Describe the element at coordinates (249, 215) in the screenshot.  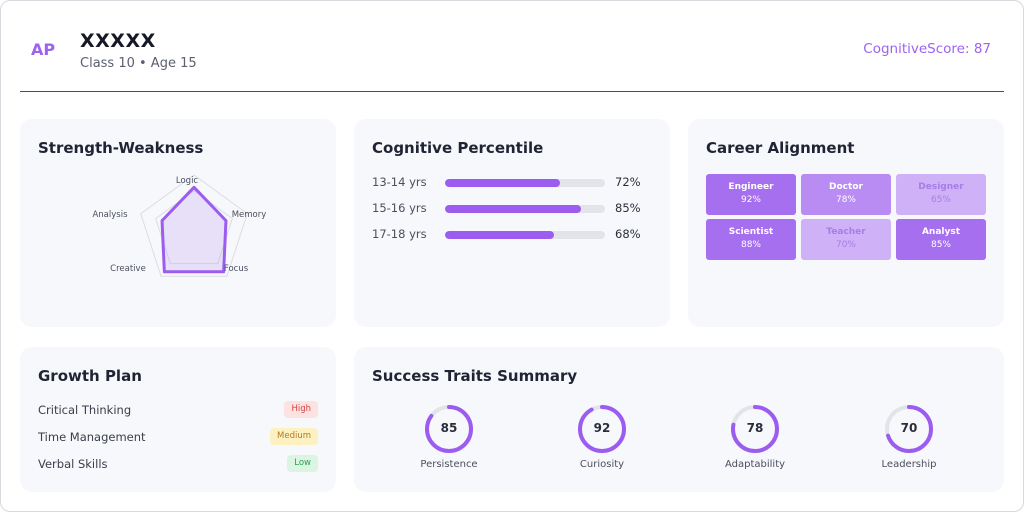
I see `radar-axis-label: Memory` at that location.